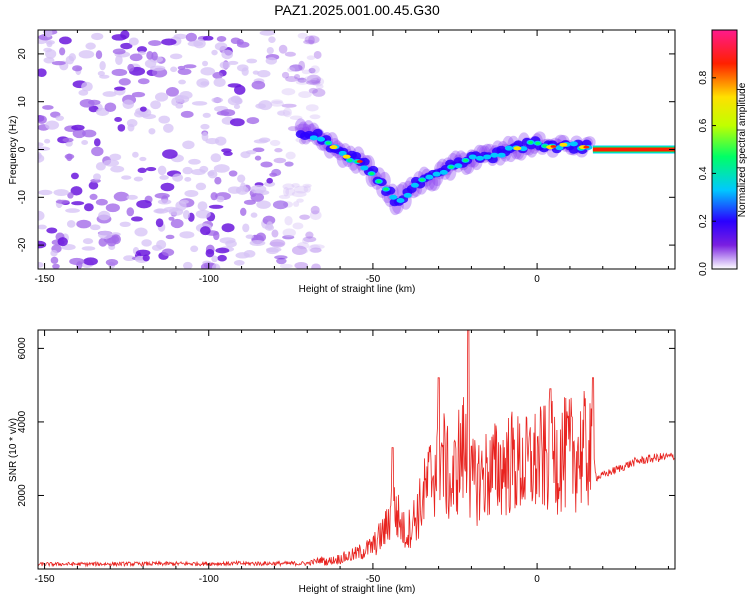 The image size is (750, 600). Describe the element at coordinates (13, 150) in the screenshot. I see `spectrogram-y-label: Frequency (Hz)` at that location.